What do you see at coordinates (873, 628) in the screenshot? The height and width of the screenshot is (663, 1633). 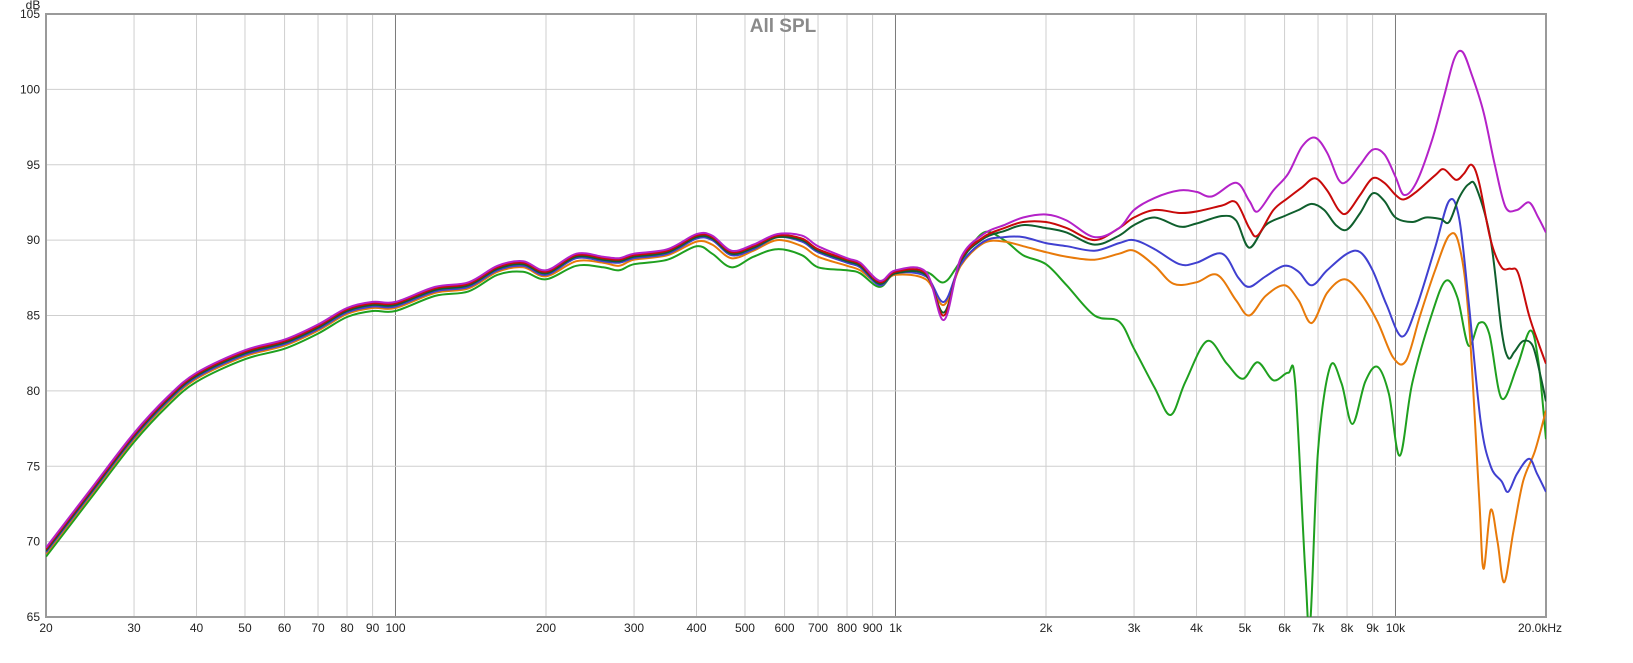 I see `x-tick-label: 900` at bounding box center [873, 628].